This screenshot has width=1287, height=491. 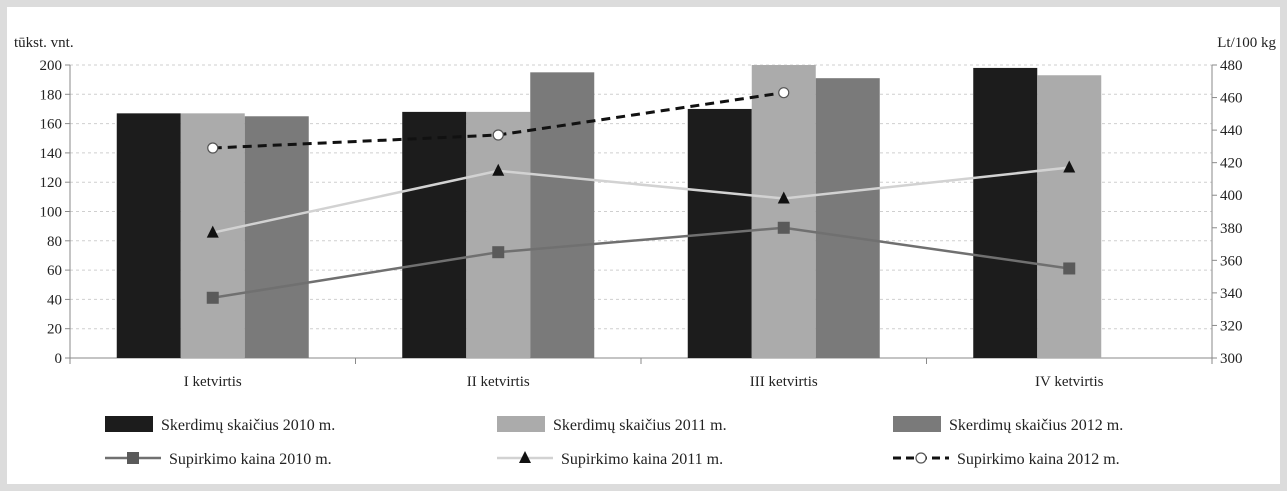 I want to click on y-left-tick-label: 100, so click(x=51, y=213).